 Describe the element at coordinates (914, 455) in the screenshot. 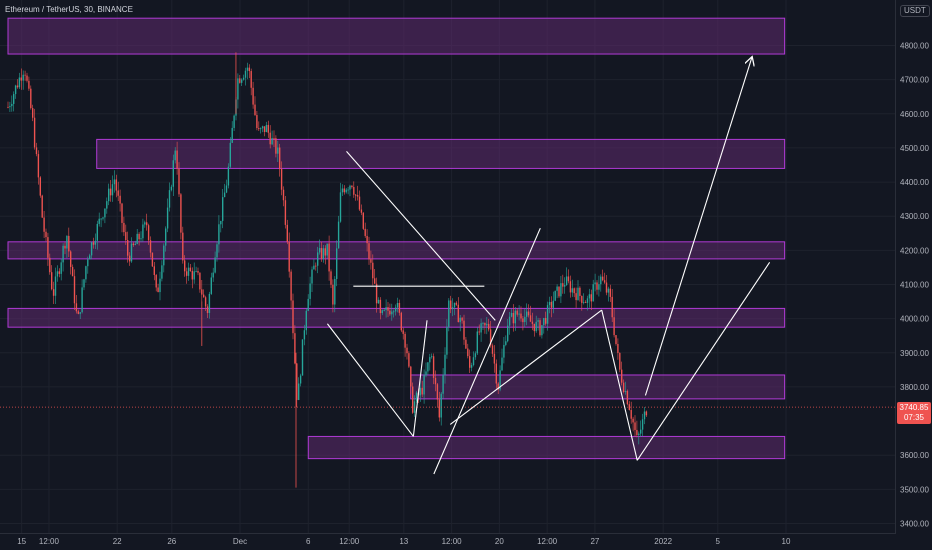

I see `price-tick-label: 3600.00` at that location.